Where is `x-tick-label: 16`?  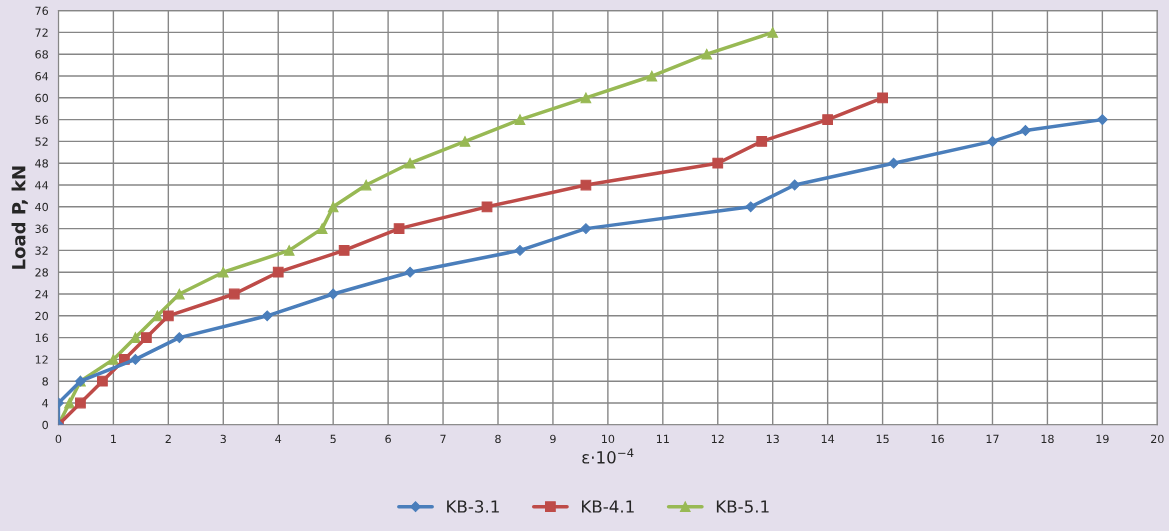
x-tick-label: 16 is located at coordinates (937, 439).